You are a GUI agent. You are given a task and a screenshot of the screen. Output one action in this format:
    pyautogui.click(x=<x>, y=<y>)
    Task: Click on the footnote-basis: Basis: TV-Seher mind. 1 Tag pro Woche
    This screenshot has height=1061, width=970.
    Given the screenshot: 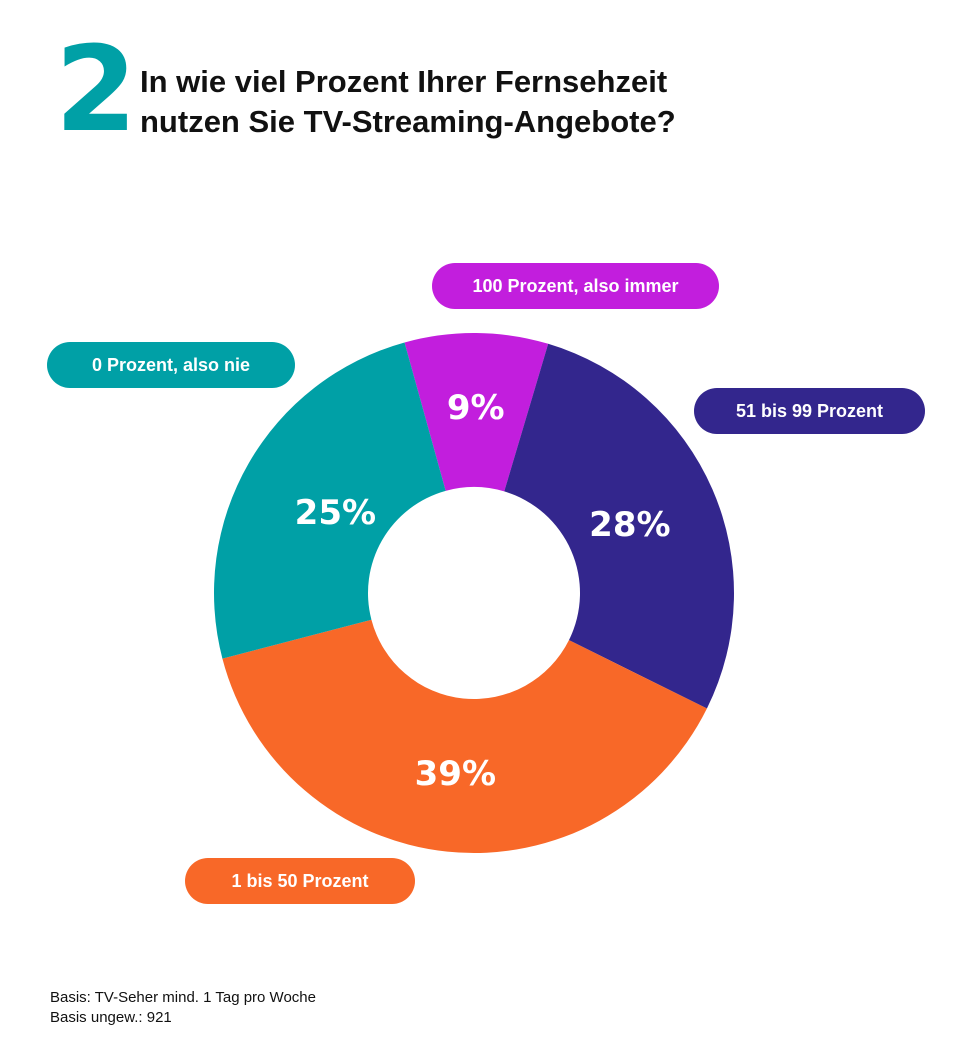 What is the action you would take?
    pyautogui.click(x=183, y=997)
    